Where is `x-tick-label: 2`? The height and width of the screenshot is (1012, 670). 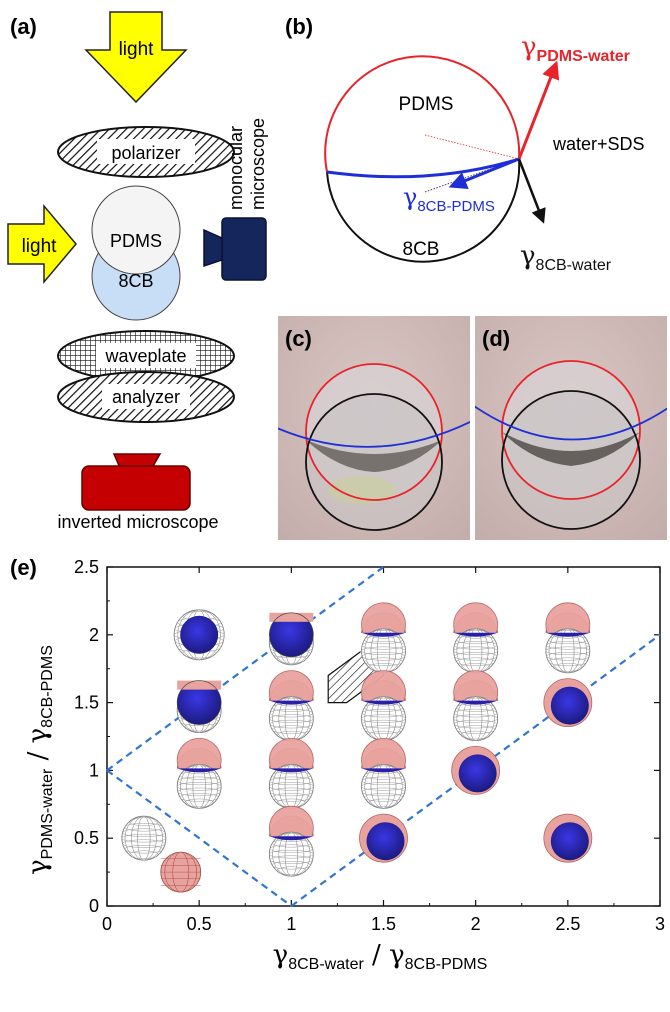
x-tick-label: 2 is located at coordinates (476, 924).